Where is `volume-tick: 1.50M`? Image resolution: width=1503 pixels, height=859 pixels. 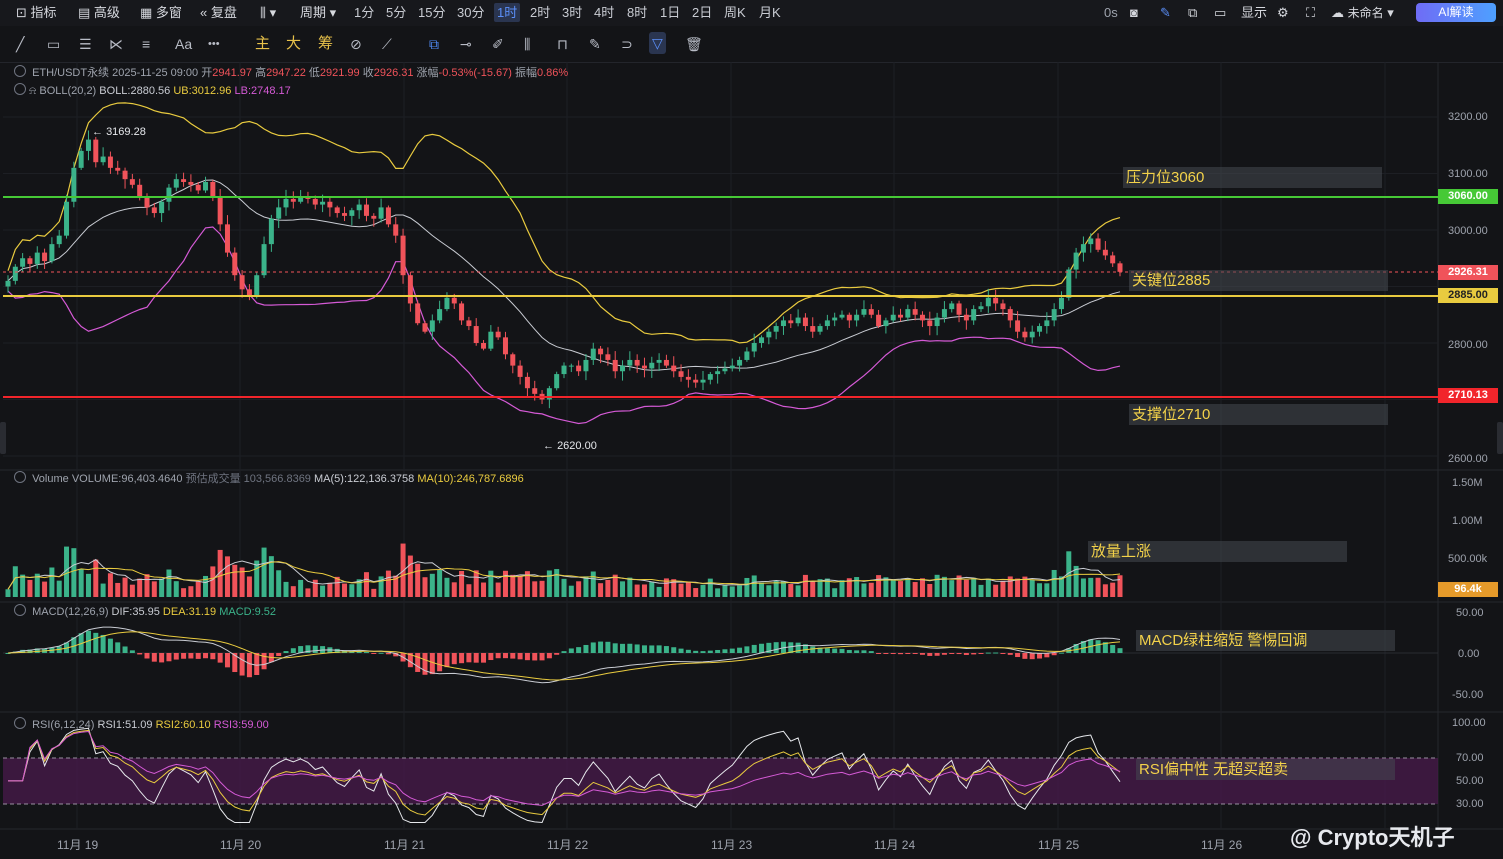
volume-tick: 1.50M is located at coordinates (1467, 483).